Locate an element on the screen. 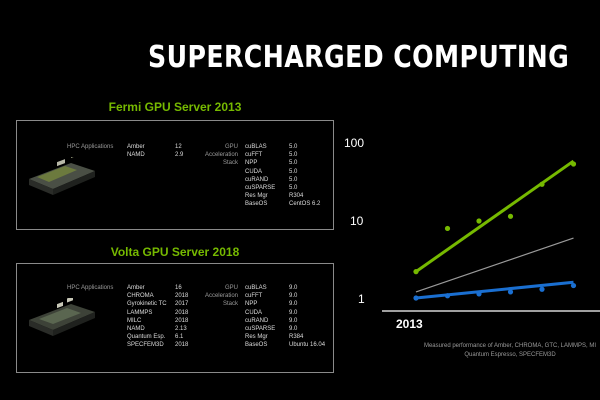  app-names: Amber NAMD is located at coordinates (136, 151).